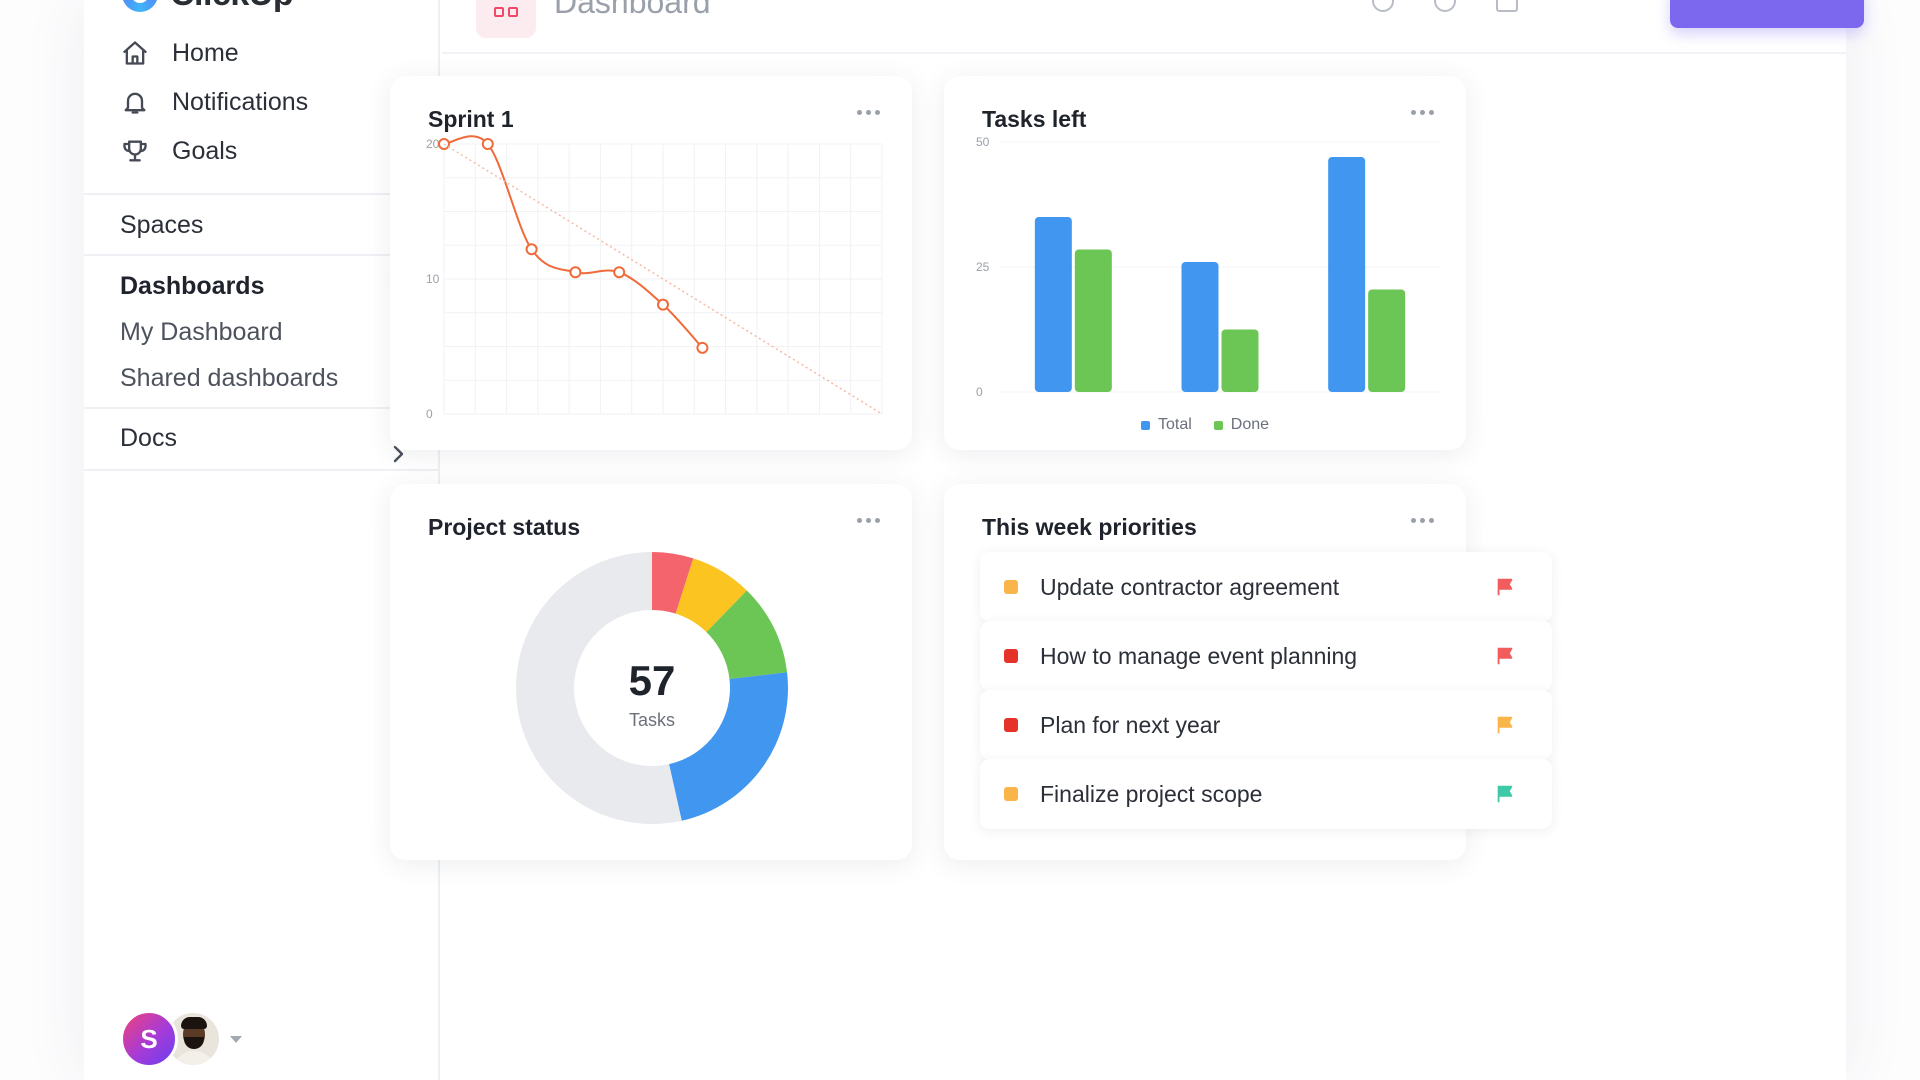  What do you see at coordinates (1767, 14) in the screenshot?
I see `share-button` at bounding box center [1767, 14].